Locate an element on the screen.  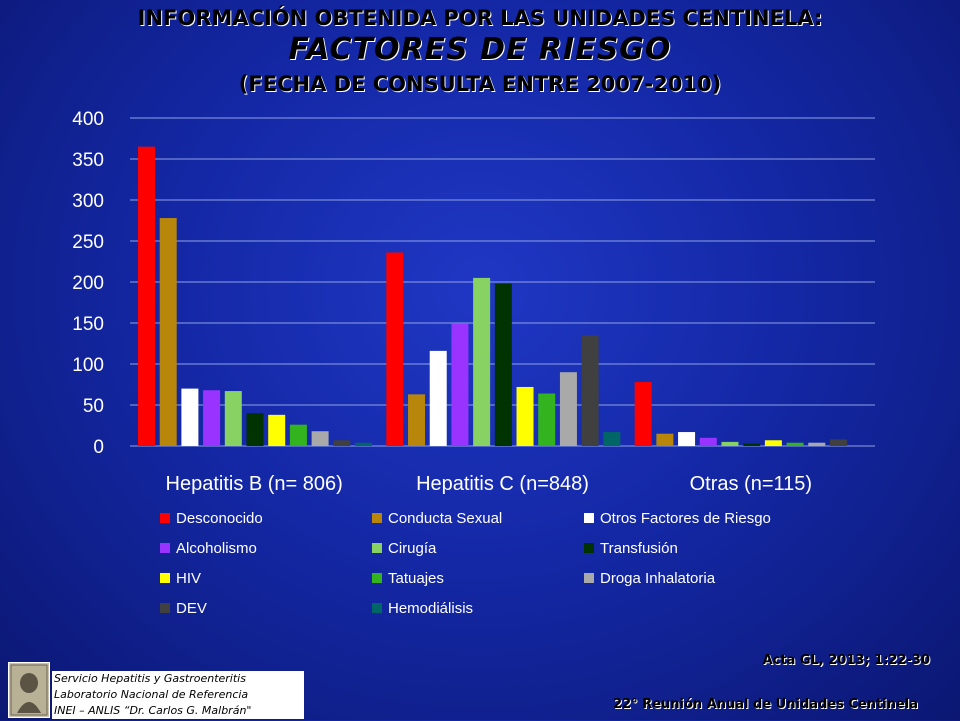
x-category-label: Hepatitis B (n= 806) is located at coordinates (254, 484).